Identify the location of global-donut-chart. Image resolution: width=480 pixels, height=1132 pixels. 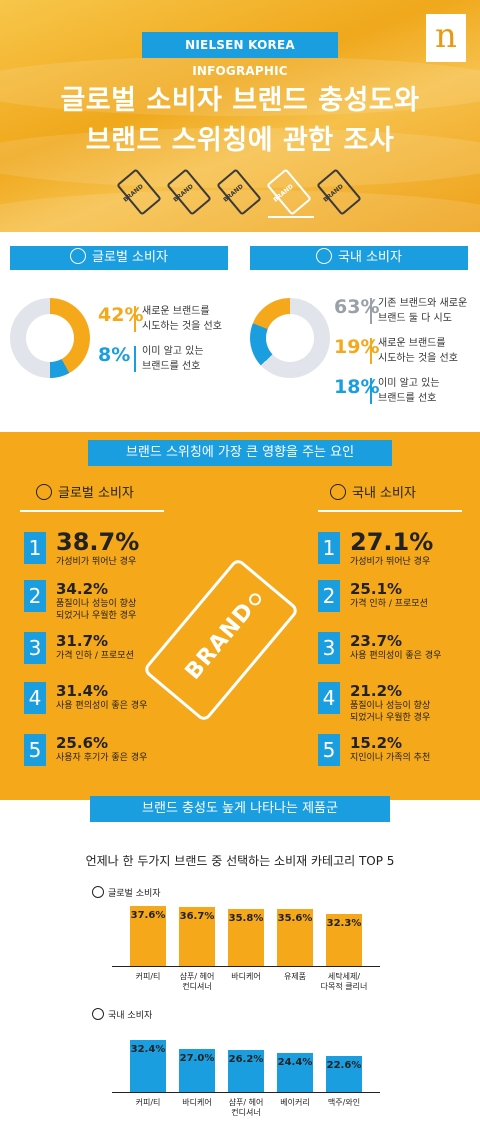
(50, 338).